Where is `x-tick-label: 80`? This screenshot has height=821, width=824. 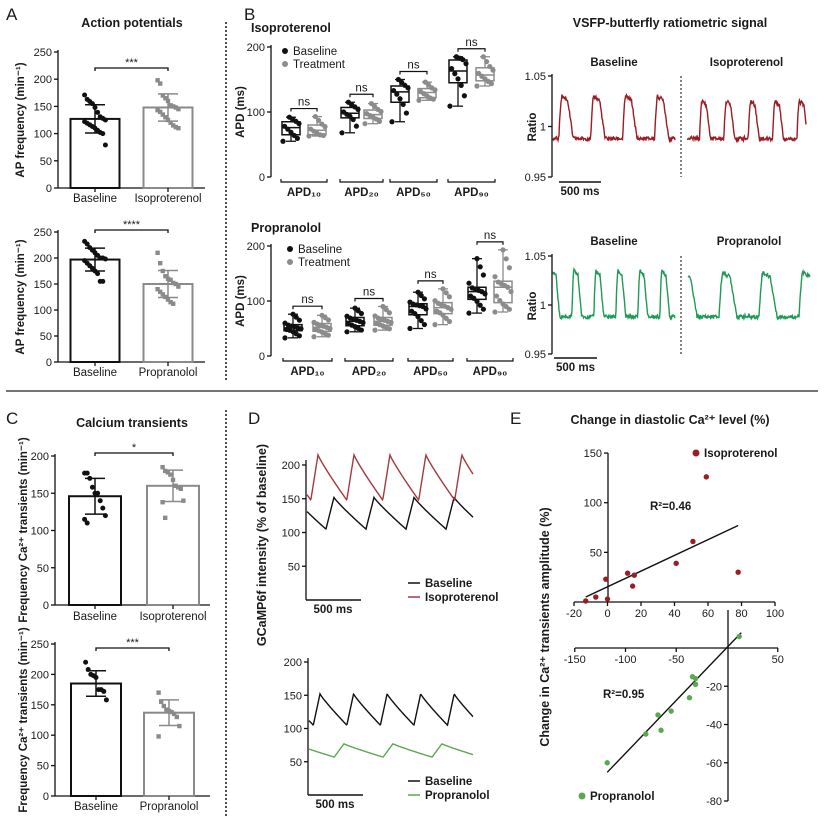
x-tick-label: 80 is located at coordinates (741, 614).